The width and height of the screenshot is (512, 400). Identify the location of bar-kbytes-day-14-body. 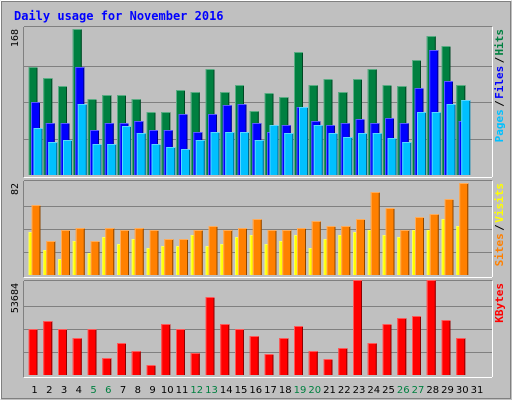
(225, 349).